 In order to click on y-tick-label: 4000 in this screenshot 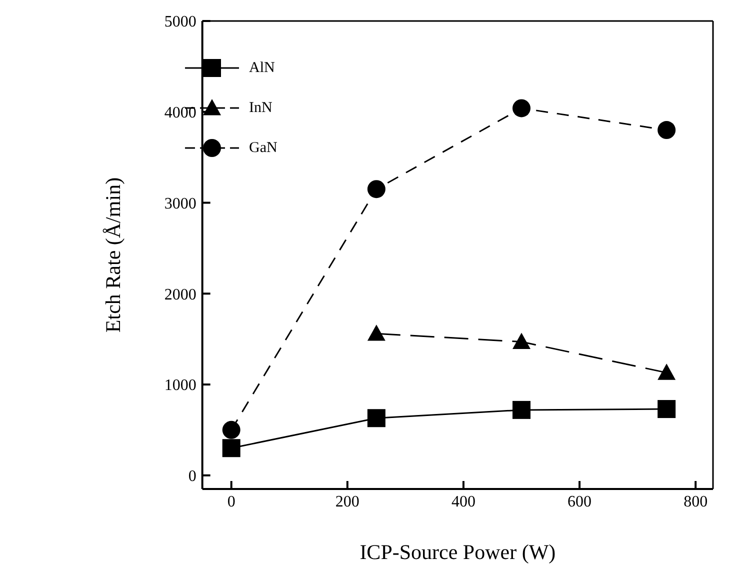, I will do `click(180, 113)`.